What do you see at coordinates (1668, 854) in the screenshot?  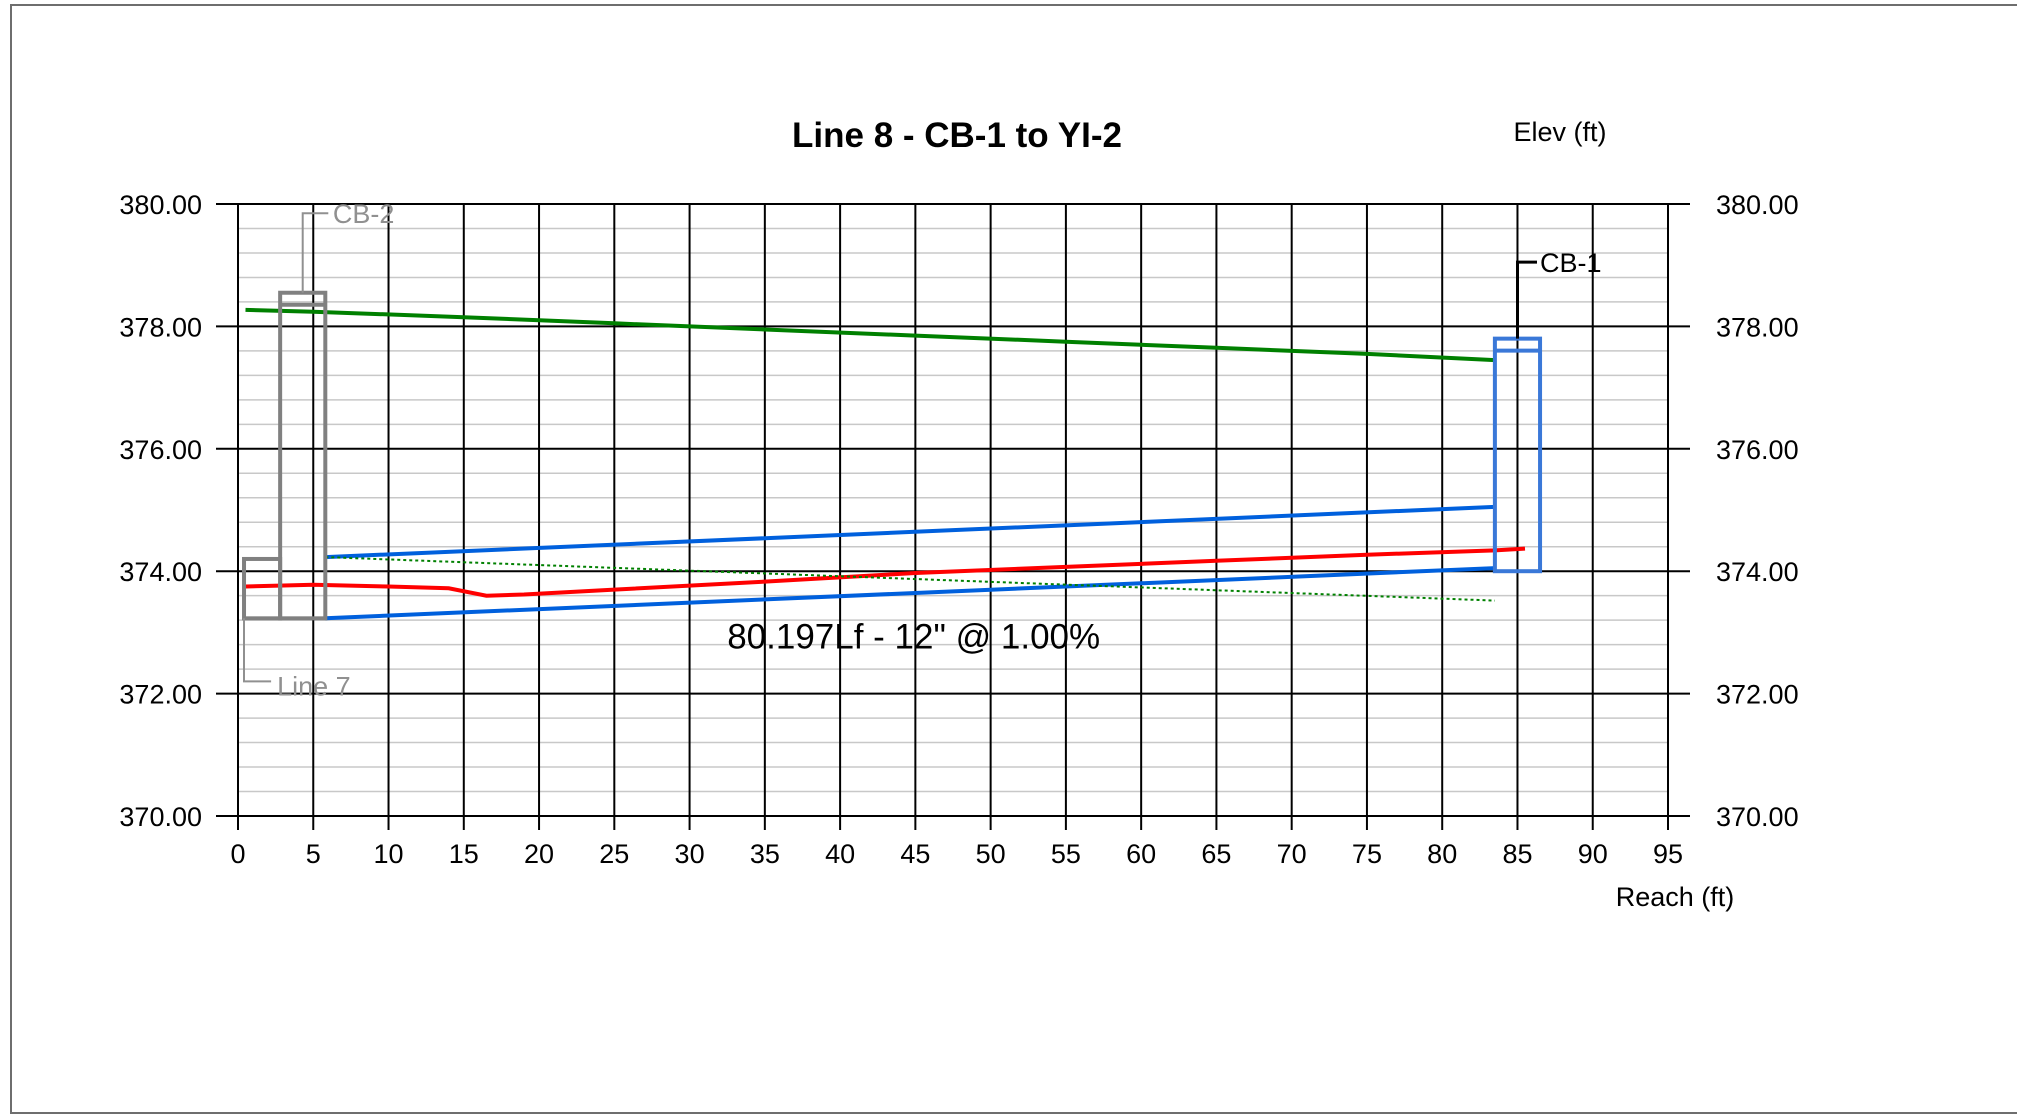 I see `x-tick-label: 95` at bounding box center [1668, 854].